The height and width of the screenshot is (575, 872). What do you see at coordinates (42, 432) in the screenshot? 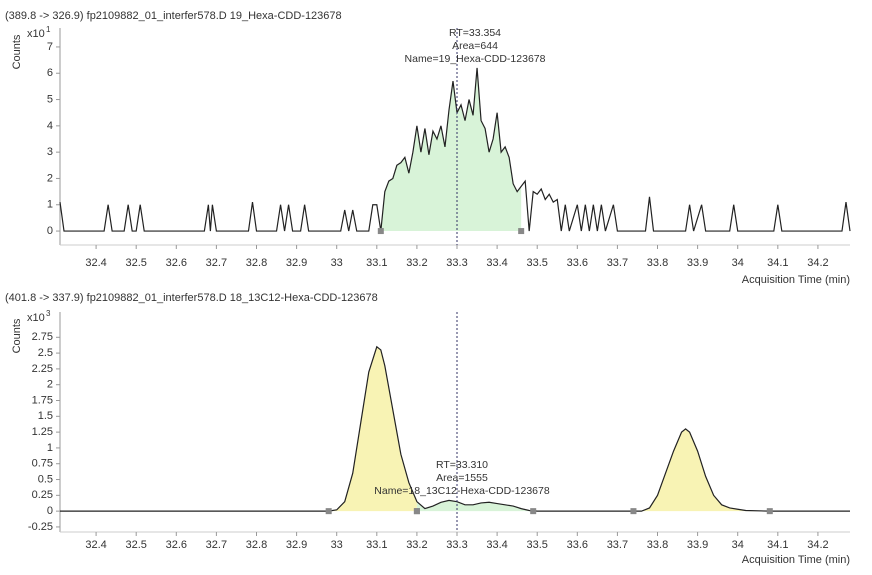
I see `y-tick-label: 1.25` at bounding box center [42, 432].